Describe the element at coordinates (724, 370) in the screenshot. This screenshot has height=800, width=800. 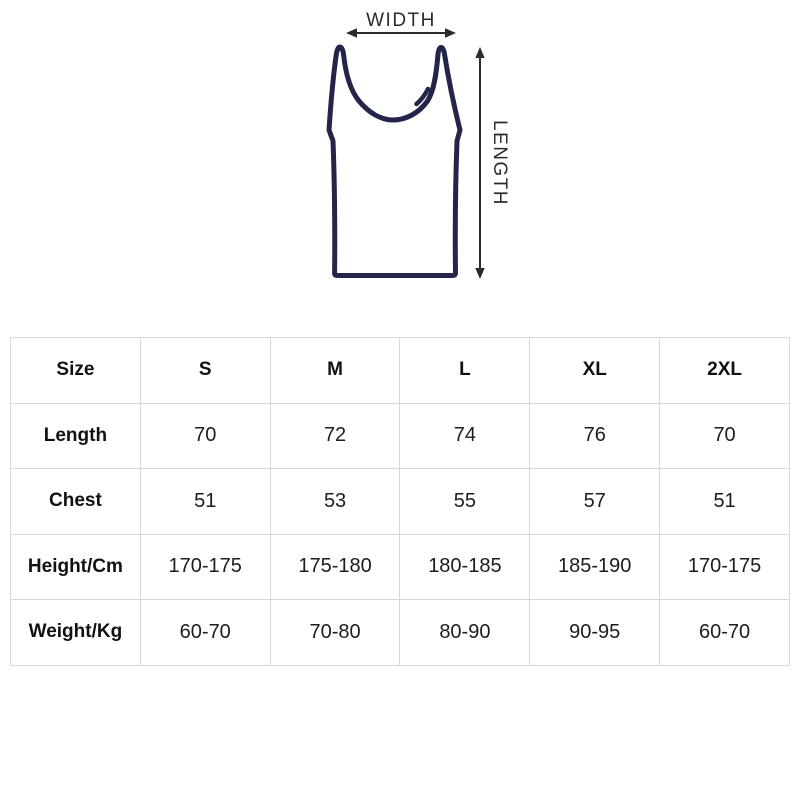
I see `header-cell-2xl: 2XL` at that location.